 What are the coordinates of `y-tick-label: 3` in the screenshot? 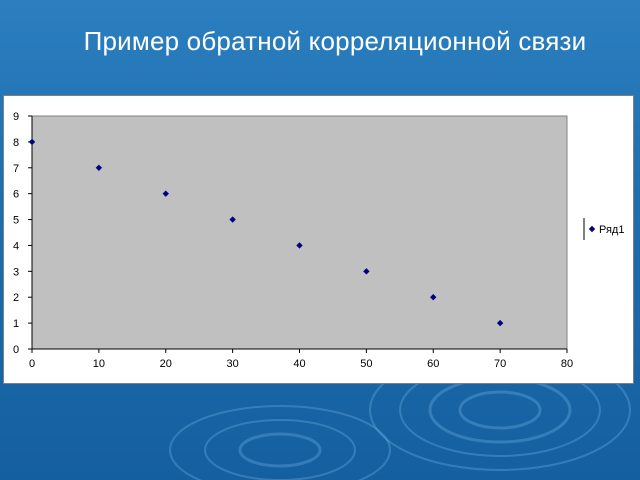 It's located at (16, 272).